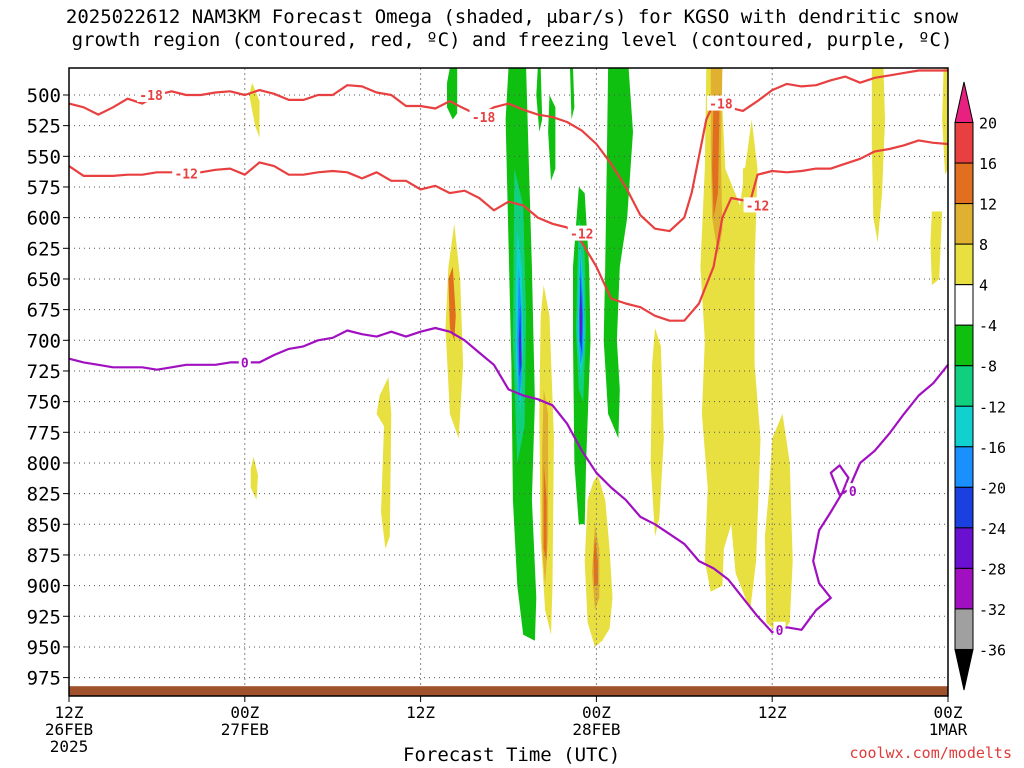 The height and width of the screenshot is (768, 1024). Describe the element at coordinates (44, 495) in the screenshot. I see `y-tick-label: 825` at that location.